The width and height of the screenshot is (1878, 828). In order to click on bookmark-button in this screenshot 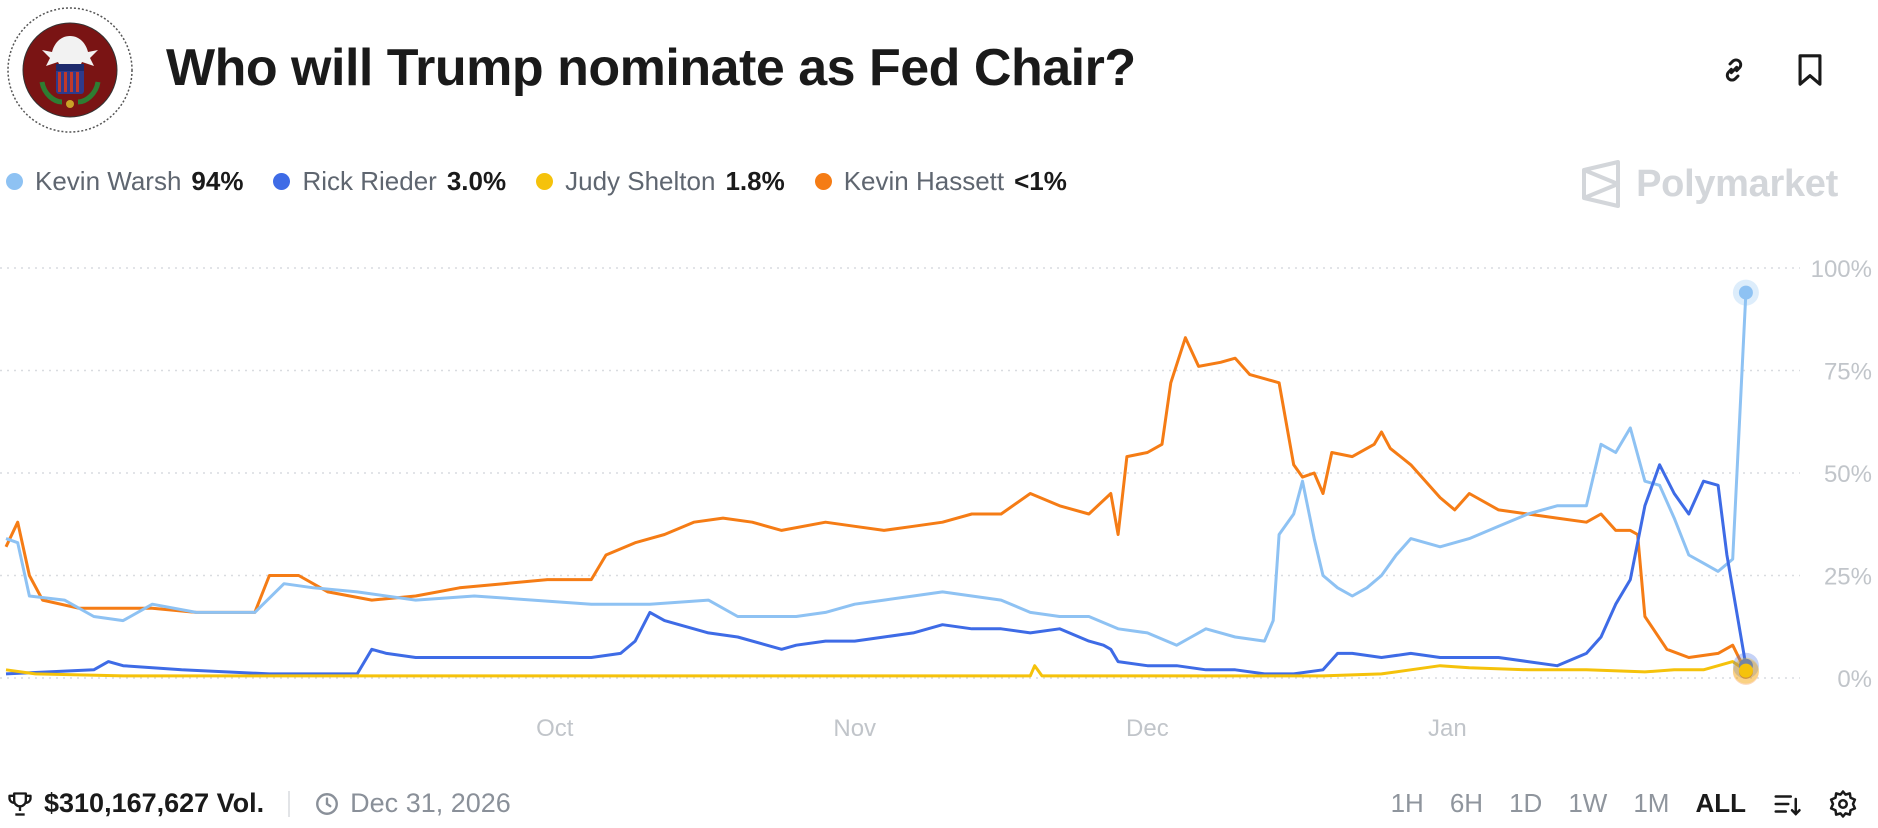, I will do `click(1810, 70)`.